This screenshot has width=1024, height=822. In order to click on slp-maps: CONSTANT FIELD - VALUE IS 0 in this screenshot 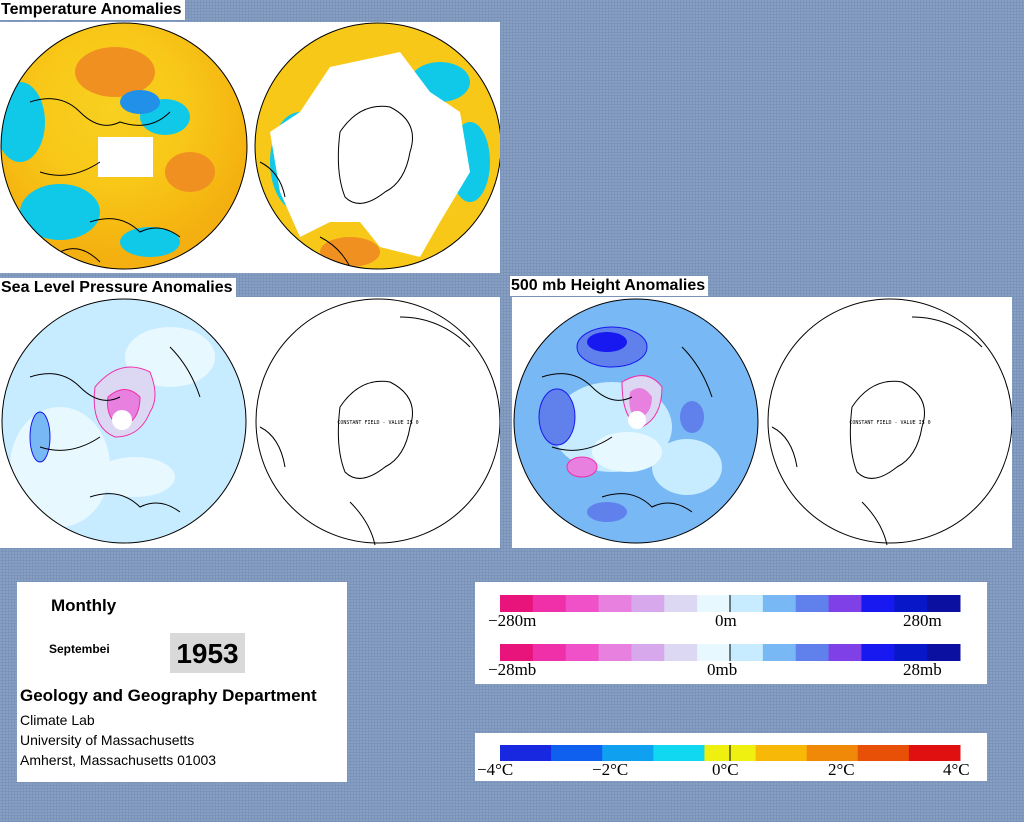, I will do `click(251, 422)`.